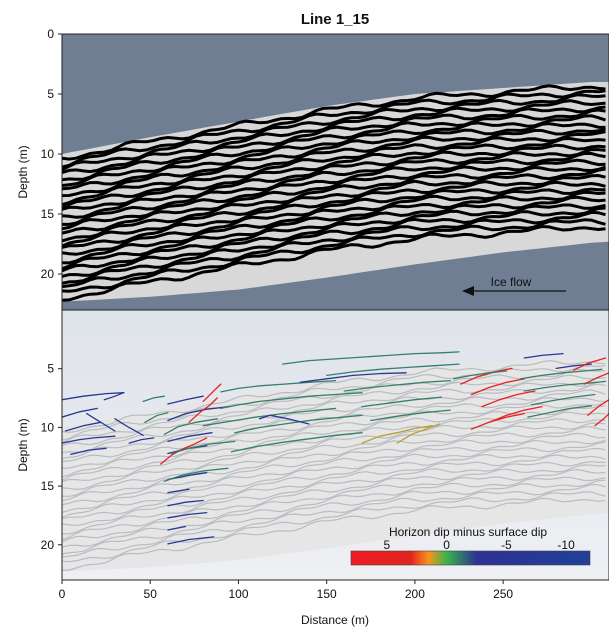 Image resolution: width=609 pixels, height=630 pixels. What do you see at coordinates (511, 282) in the screenshot?
I see `ice-flow-label: Ice flow` at bounding box center [511, 282].